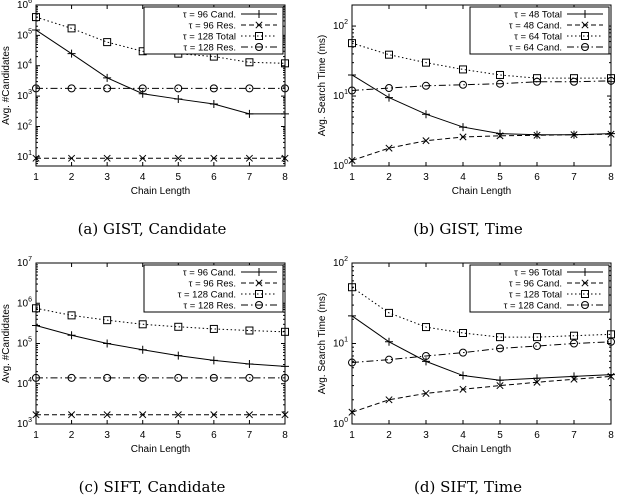 Image resolution: width=624 pixels, height=502 pixels. What do you see at coordinates (24, 5) in the screenshot?
I see `y-tick-label: 106` at bounding box center [24, 5].